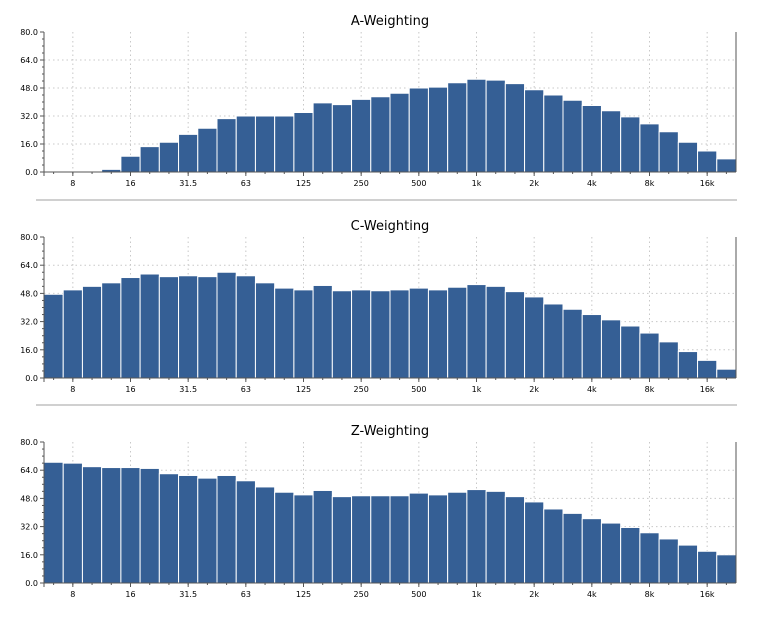  Describe the element at coordinates (390, 226) in the screenshot. I see `chart-title: C-Weighting` at that location.